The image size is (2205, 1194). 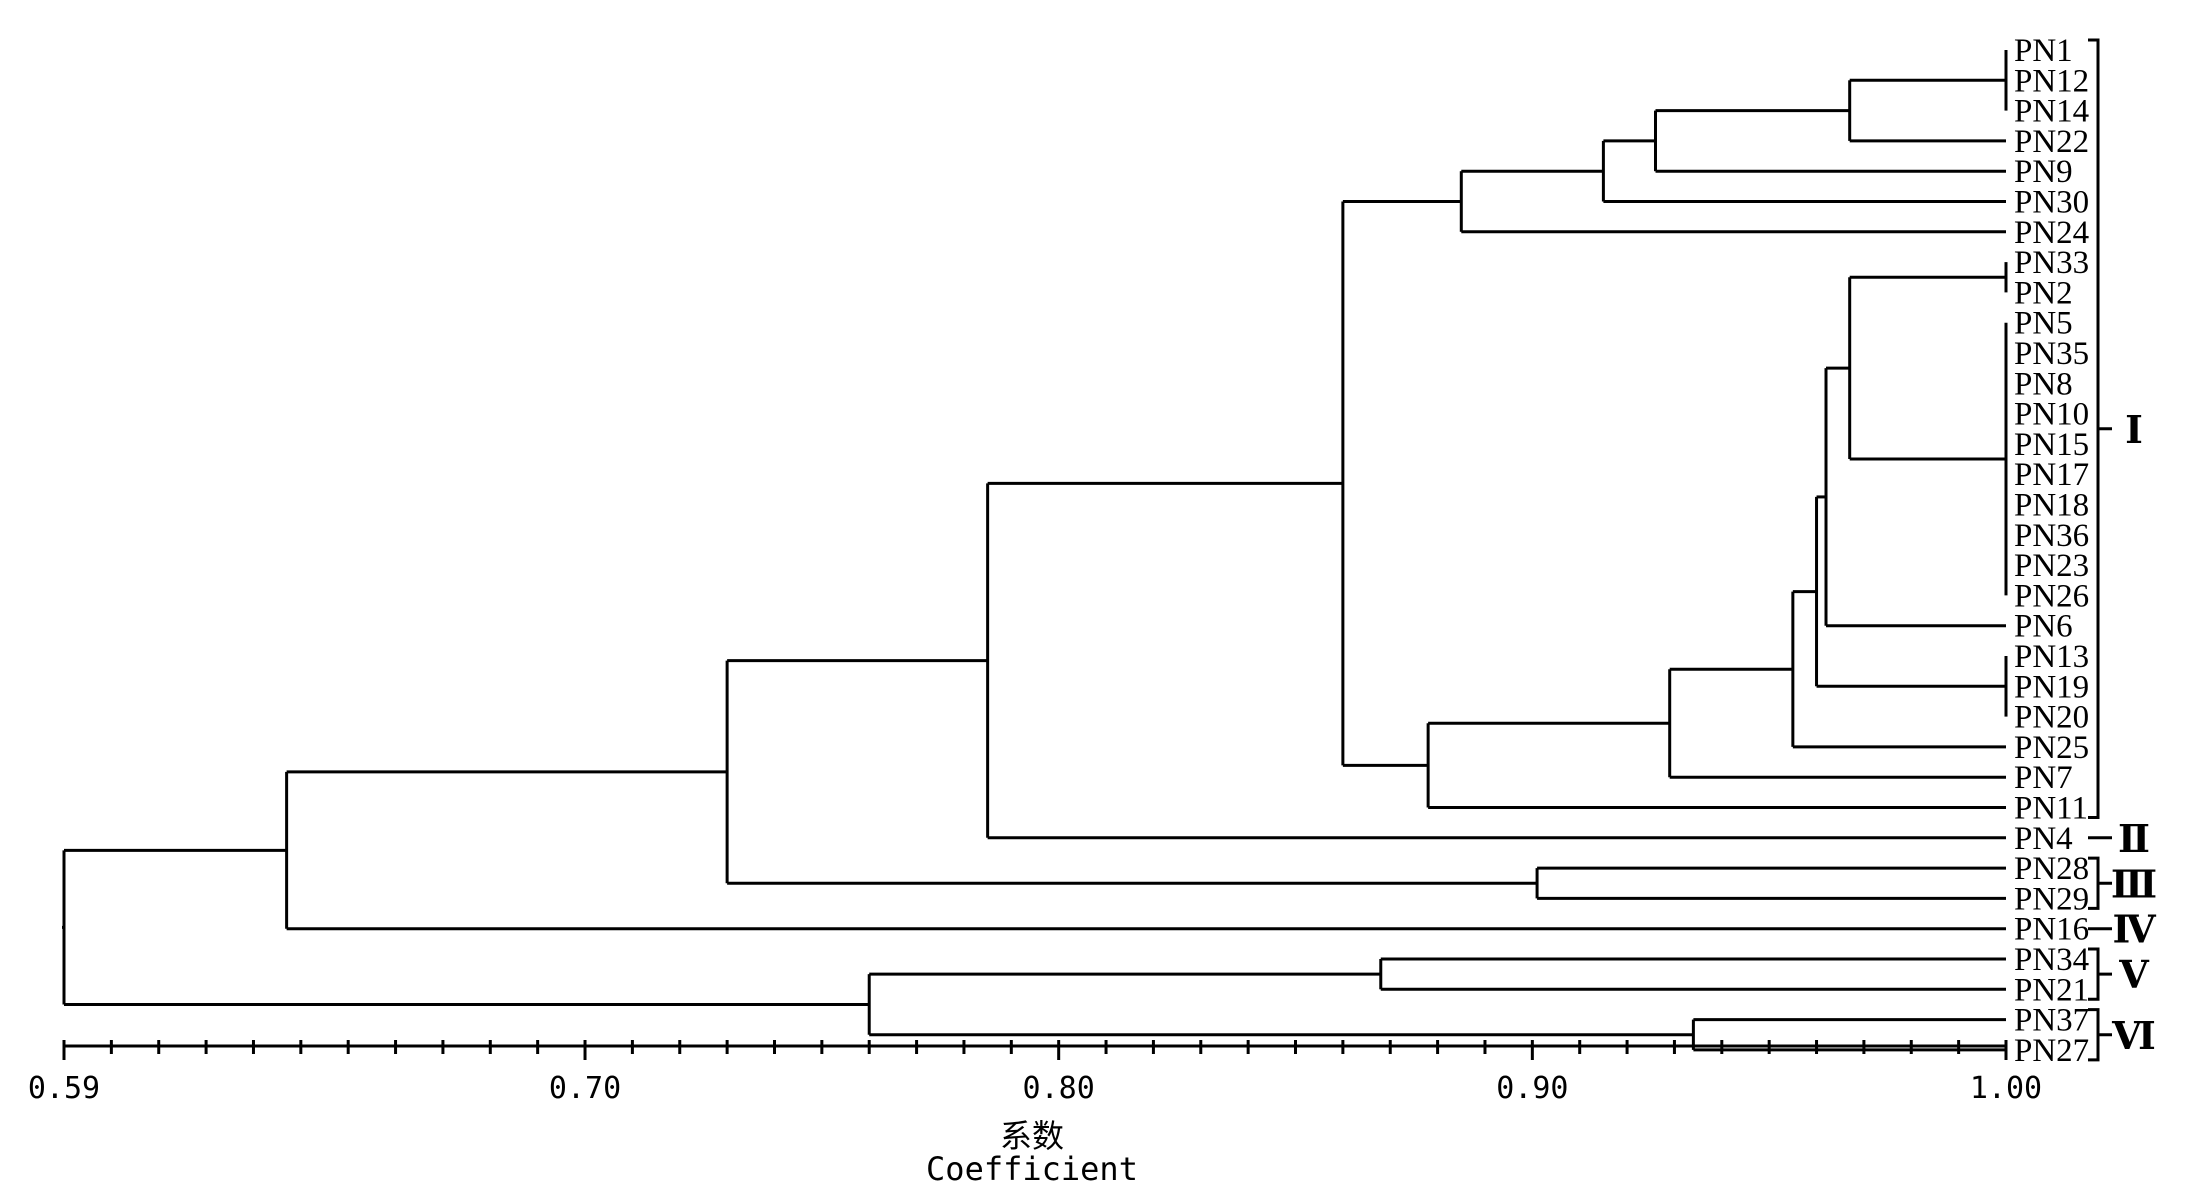 What do you see at coordinates (2051, 81) in the screenshot?
I see `leaf-label-pn12: PN12` at bounding box center [2051, 81].